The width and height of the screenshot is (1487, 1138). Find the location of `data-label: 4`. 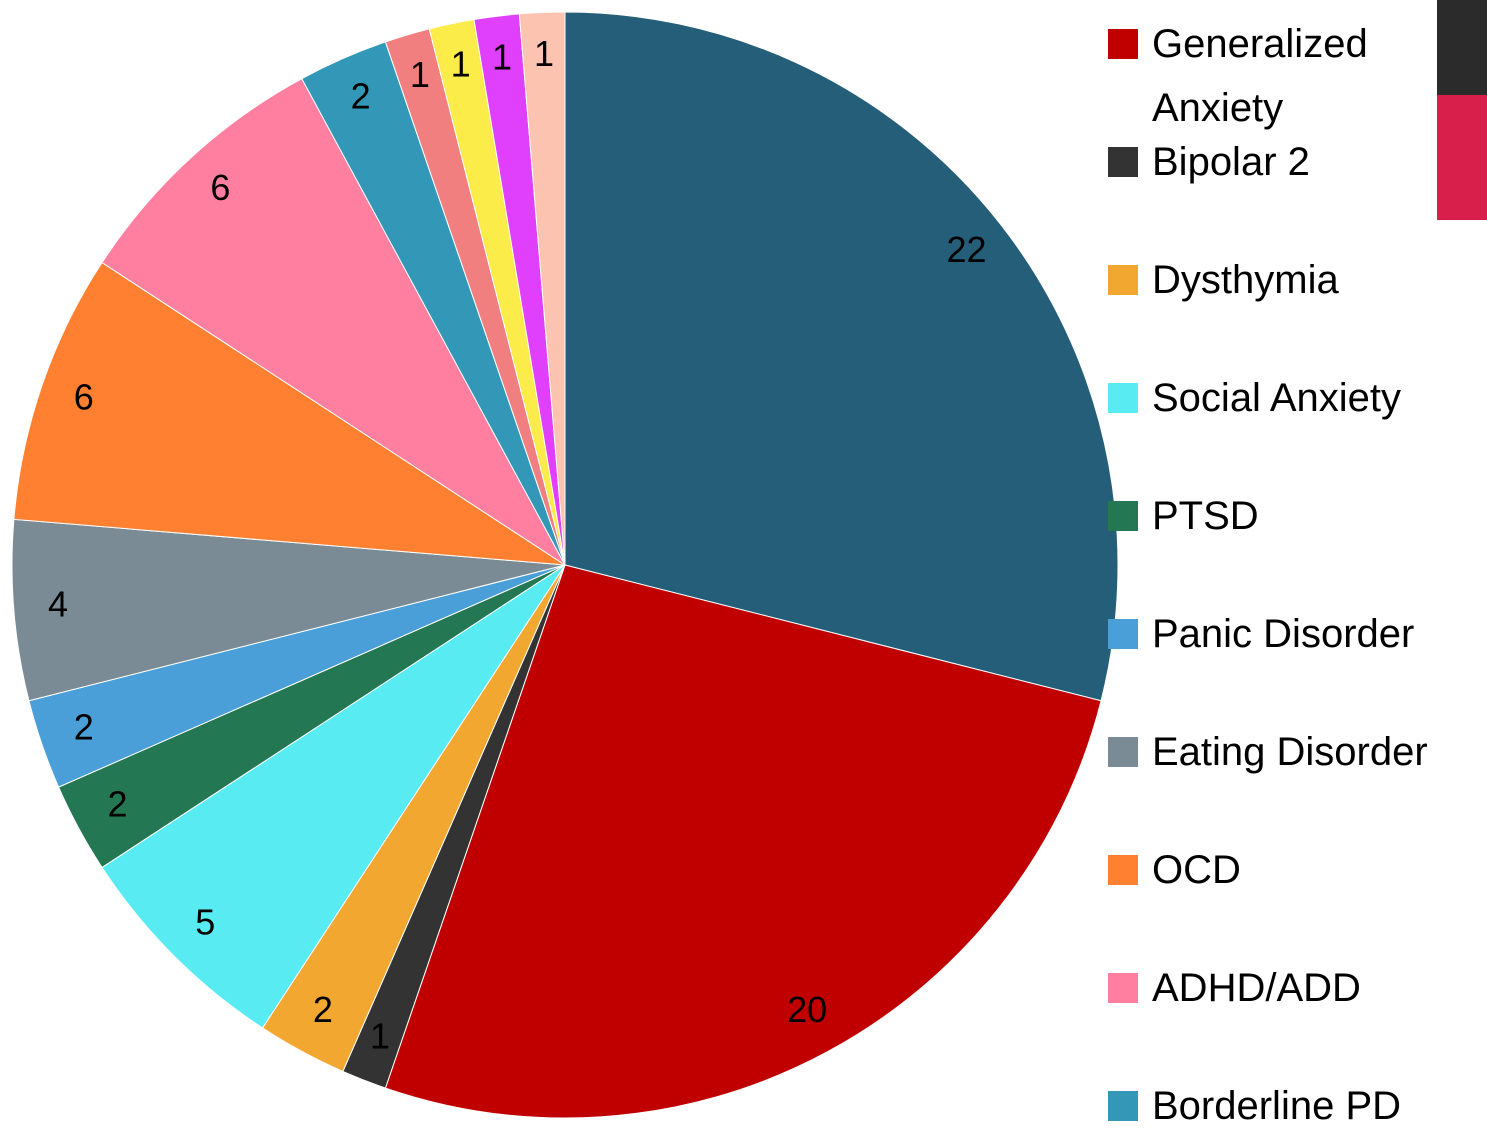

data-label: 4 is located at coordinates (58, 604).